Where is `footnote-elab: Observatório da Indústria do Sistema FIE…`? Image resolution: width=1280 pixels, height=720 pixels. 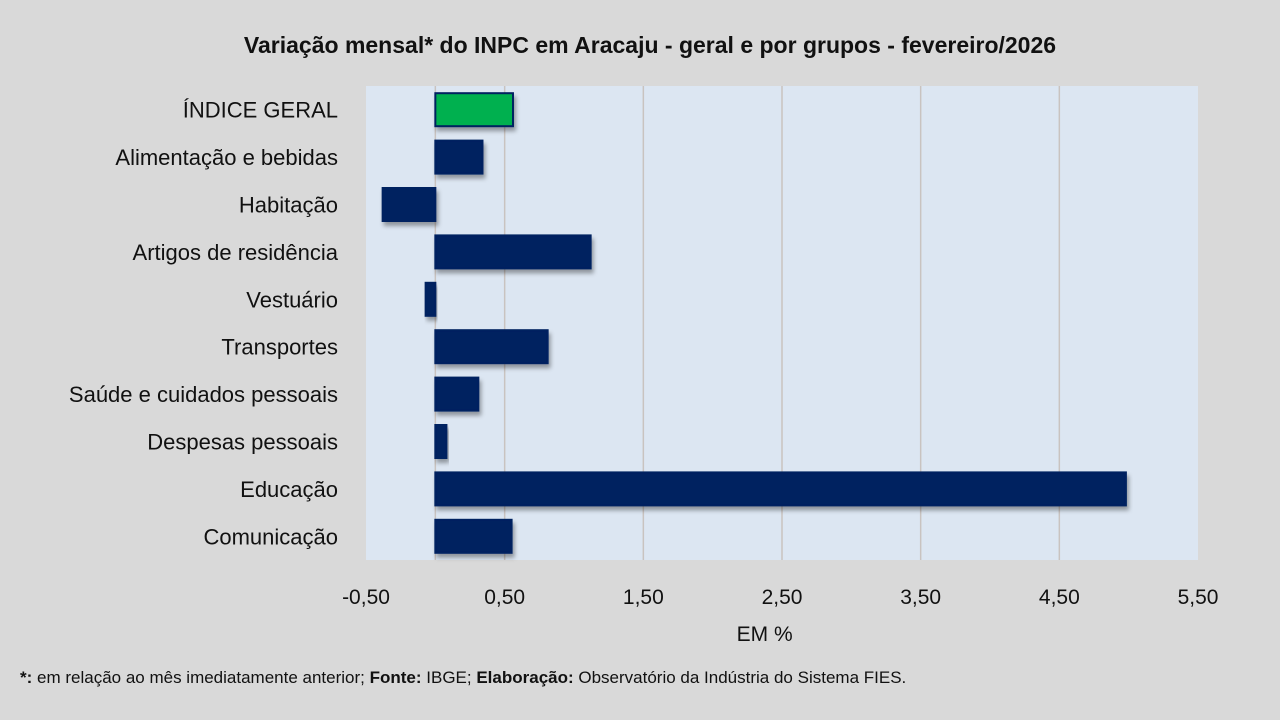
footnote-elab: Observatório da Indústria do Sistema FIE… is located at coordinates (740, 677).